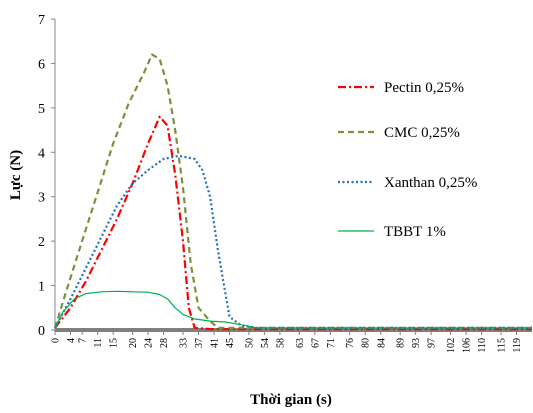 The height and width of the screenshot is (413, 533). I want to click on x-tick-label: 20, so click(133, 343).